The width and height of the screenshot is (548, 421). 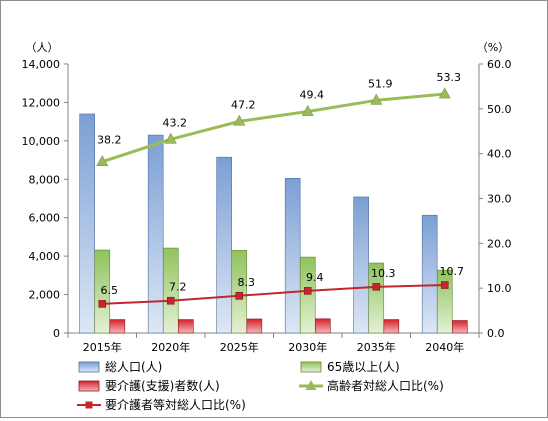 What do you see at coordinates (499, 154) in the screenshot?
I see `right-tick-label: 40.0` at bounding box center [499, 154].